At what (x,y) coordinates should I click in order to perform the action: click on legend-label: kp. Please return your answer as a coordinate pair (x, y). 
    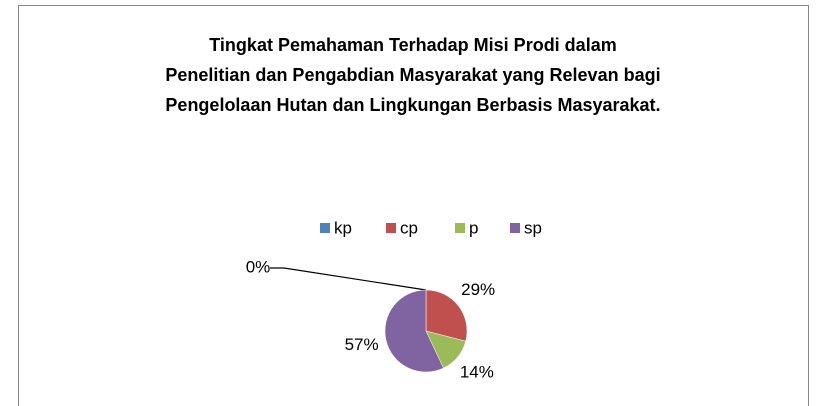
    Looking at the image, I should click on (343, 227).